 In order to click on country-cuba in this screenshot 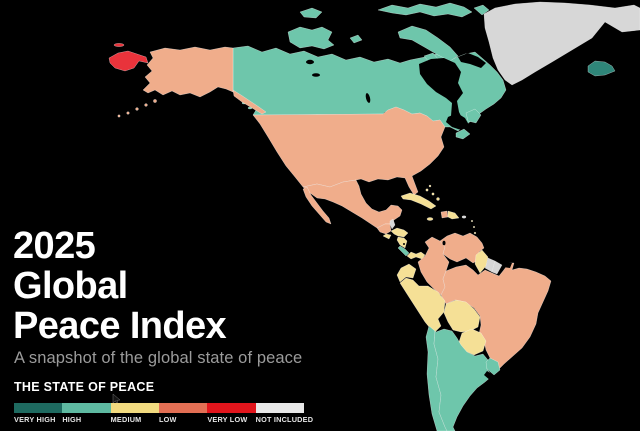, I will do `click(418, 201)`.